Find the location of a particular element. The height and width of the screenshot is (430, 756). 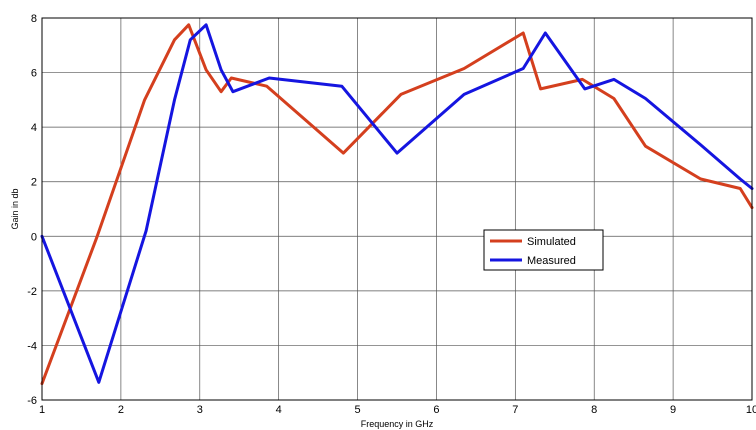

x-tick-label: 1 is located at coordinates (42, 410).